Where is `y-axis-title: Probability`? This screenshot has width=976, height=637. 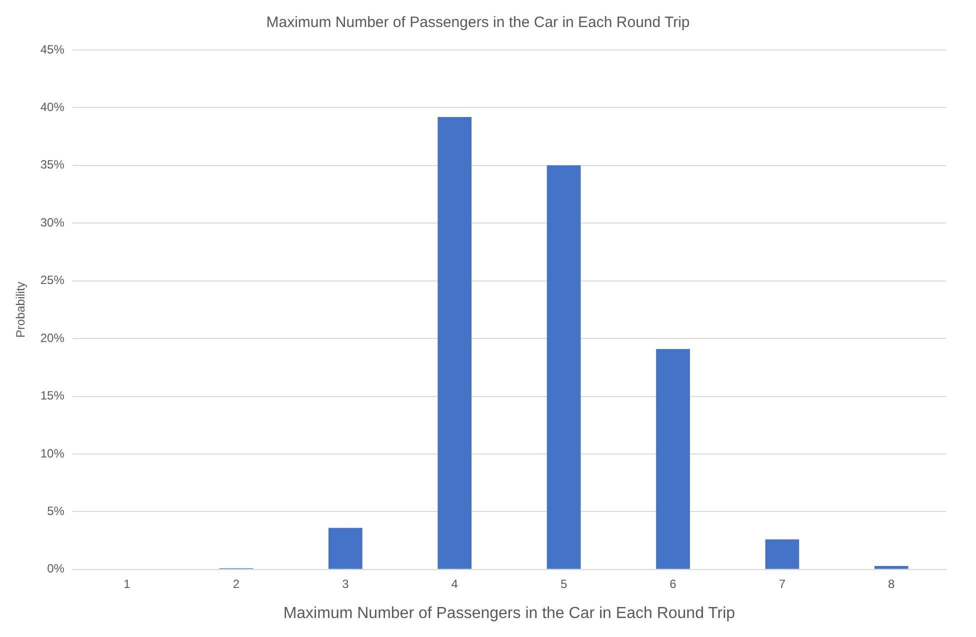
y-axis-title: Probability is located at coordinates (21, 310).